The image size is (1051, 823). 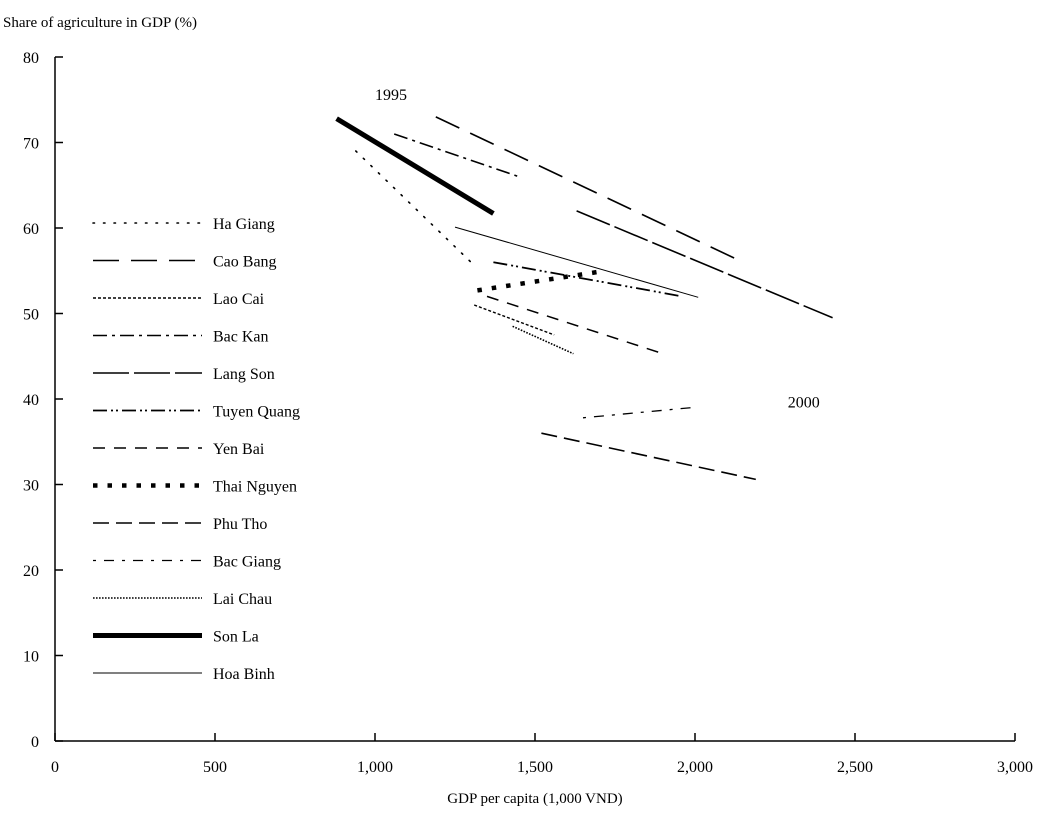 I want to click on y-tick-label: 70, so click(x=31, y=144).